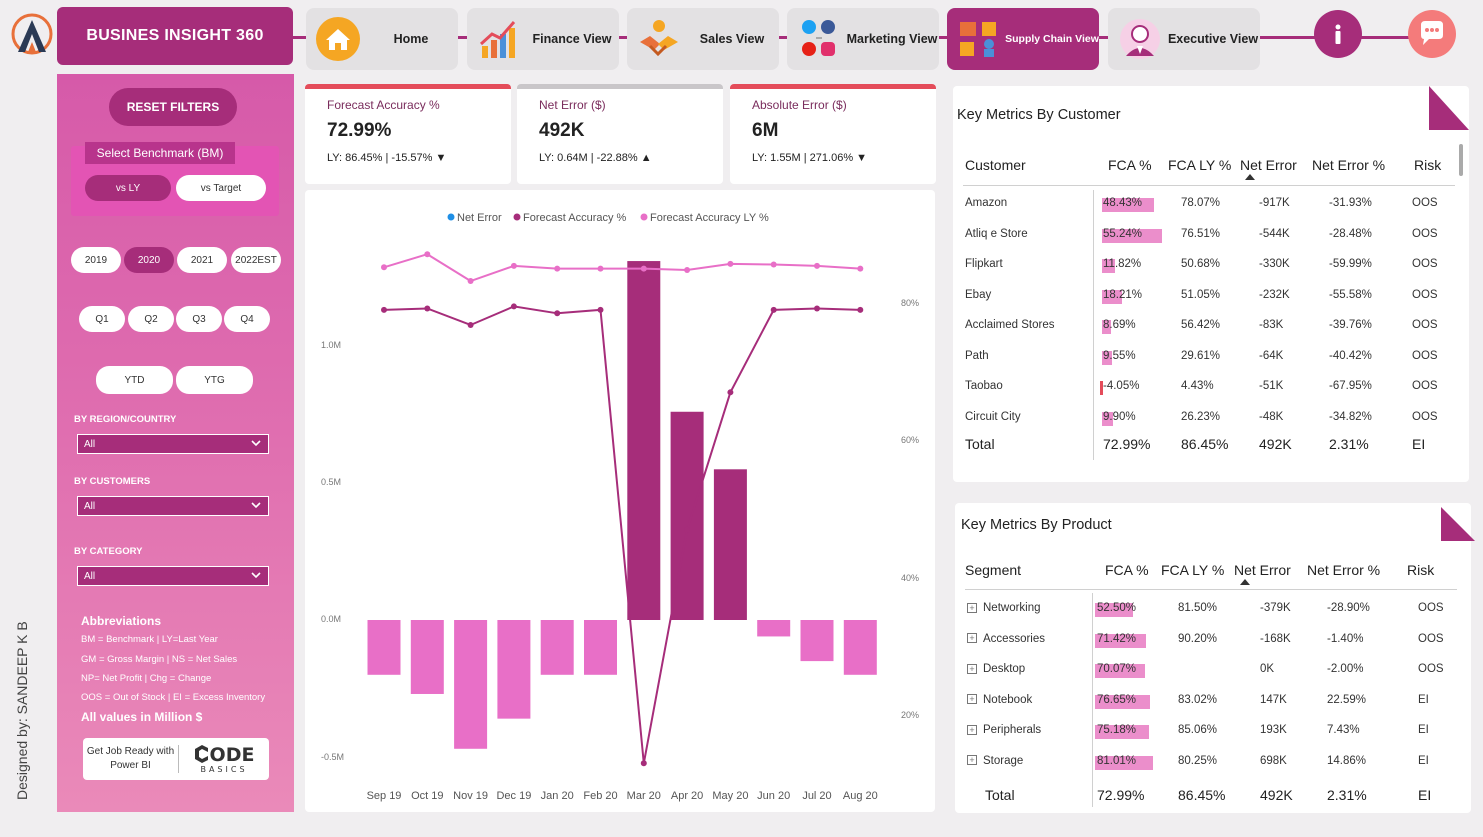  What do you see at coordinates (562, 130) in the screenshot?
I see `kpi-value: 492K` at bounding box center [562, 130].